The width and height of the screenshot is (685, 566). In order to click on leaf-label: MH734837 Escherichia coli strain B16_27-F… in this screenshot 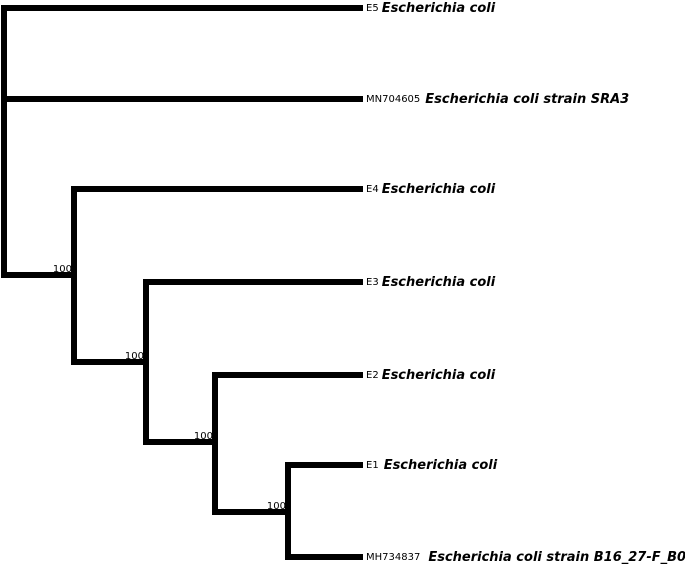, I will do `click(525, 557)`.